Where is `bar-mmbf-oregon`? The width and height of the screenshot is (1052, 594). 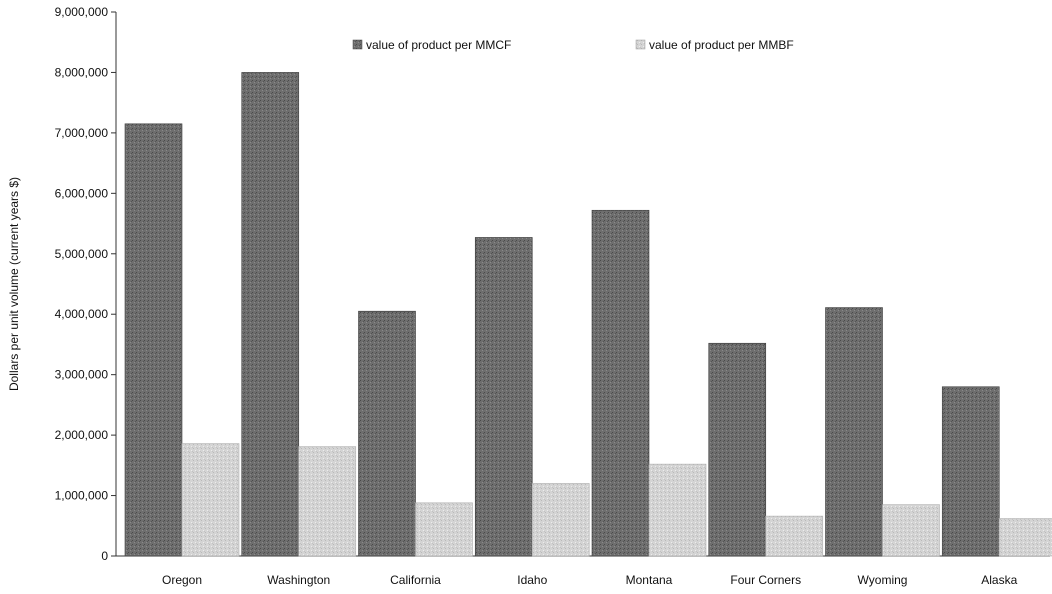
bar-mmbf-oregon is located at coordinates (210, 500).